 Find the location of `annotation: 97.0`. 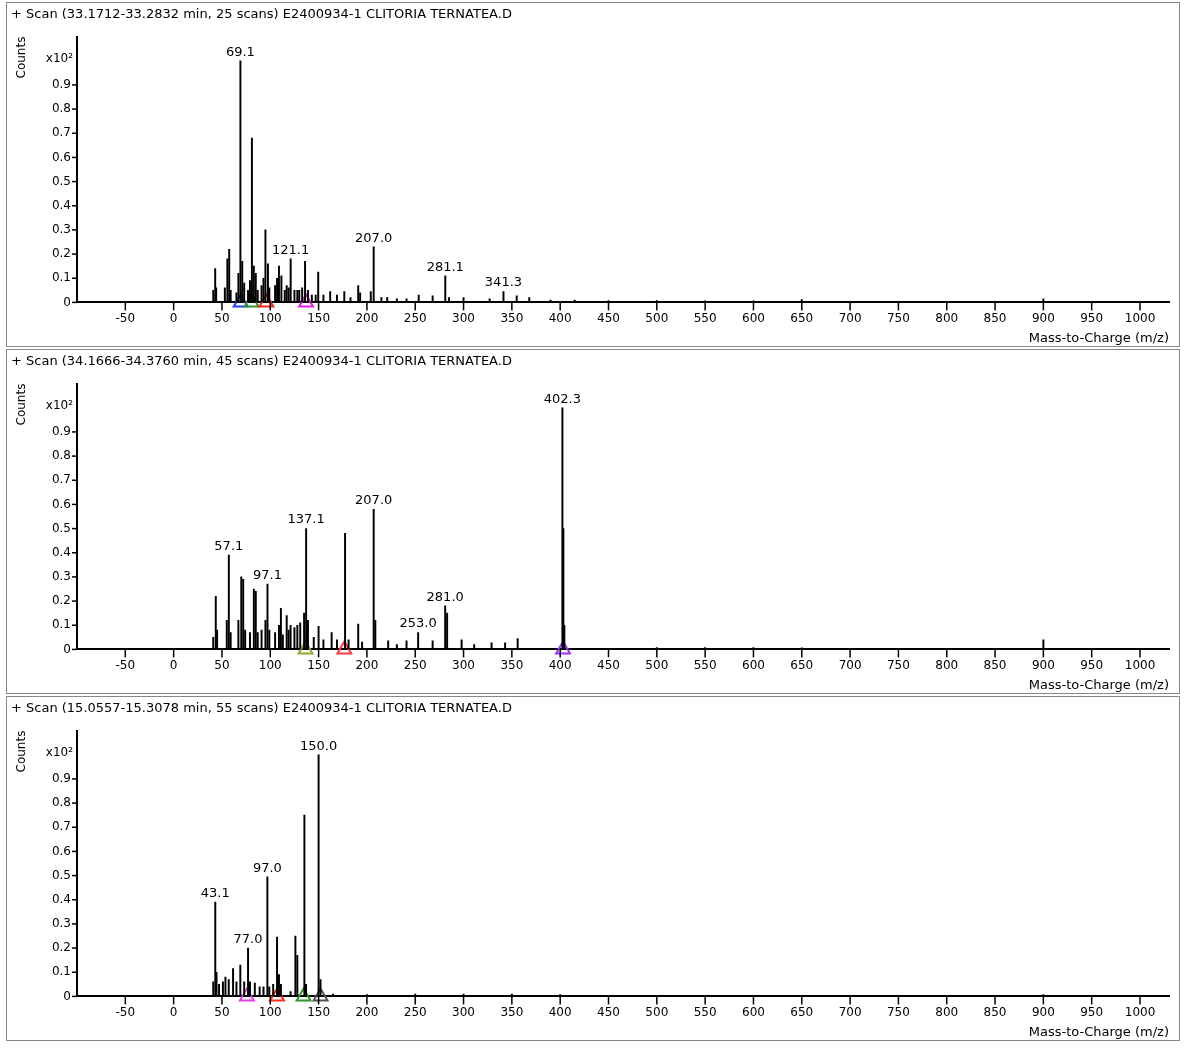

annotation: 97.0 is located at coordinates (267, 867).